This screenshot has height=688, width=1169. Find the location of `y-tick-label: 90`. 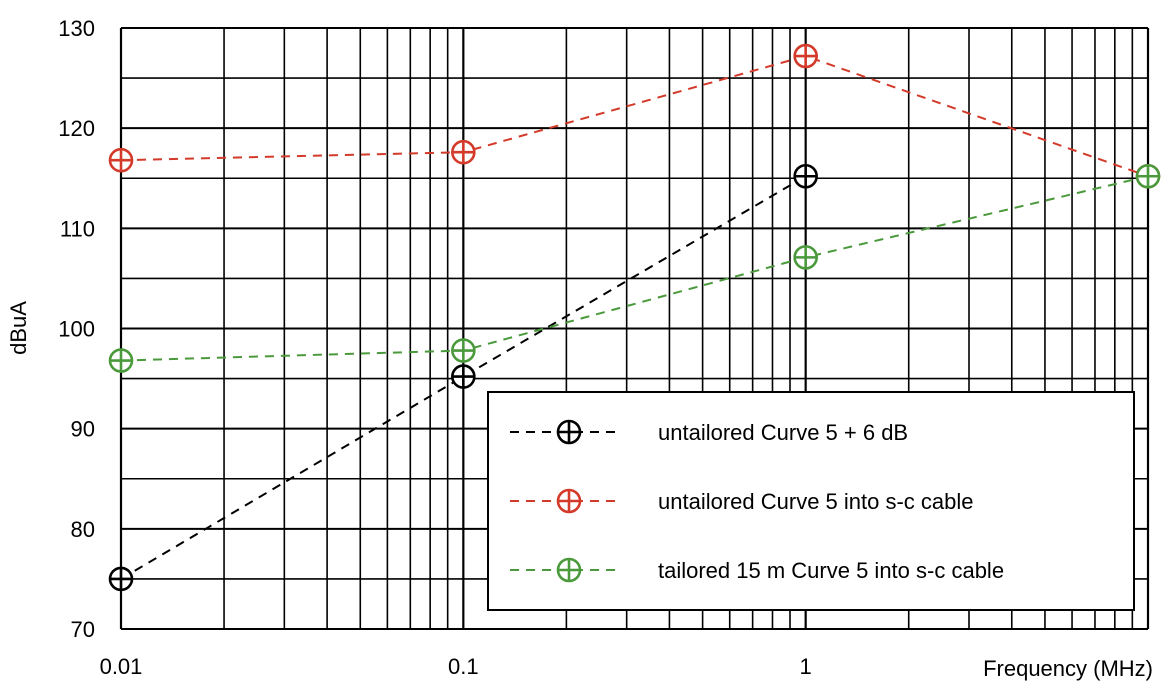

y-tick-label: 90 is located at coordinates (83, 429).